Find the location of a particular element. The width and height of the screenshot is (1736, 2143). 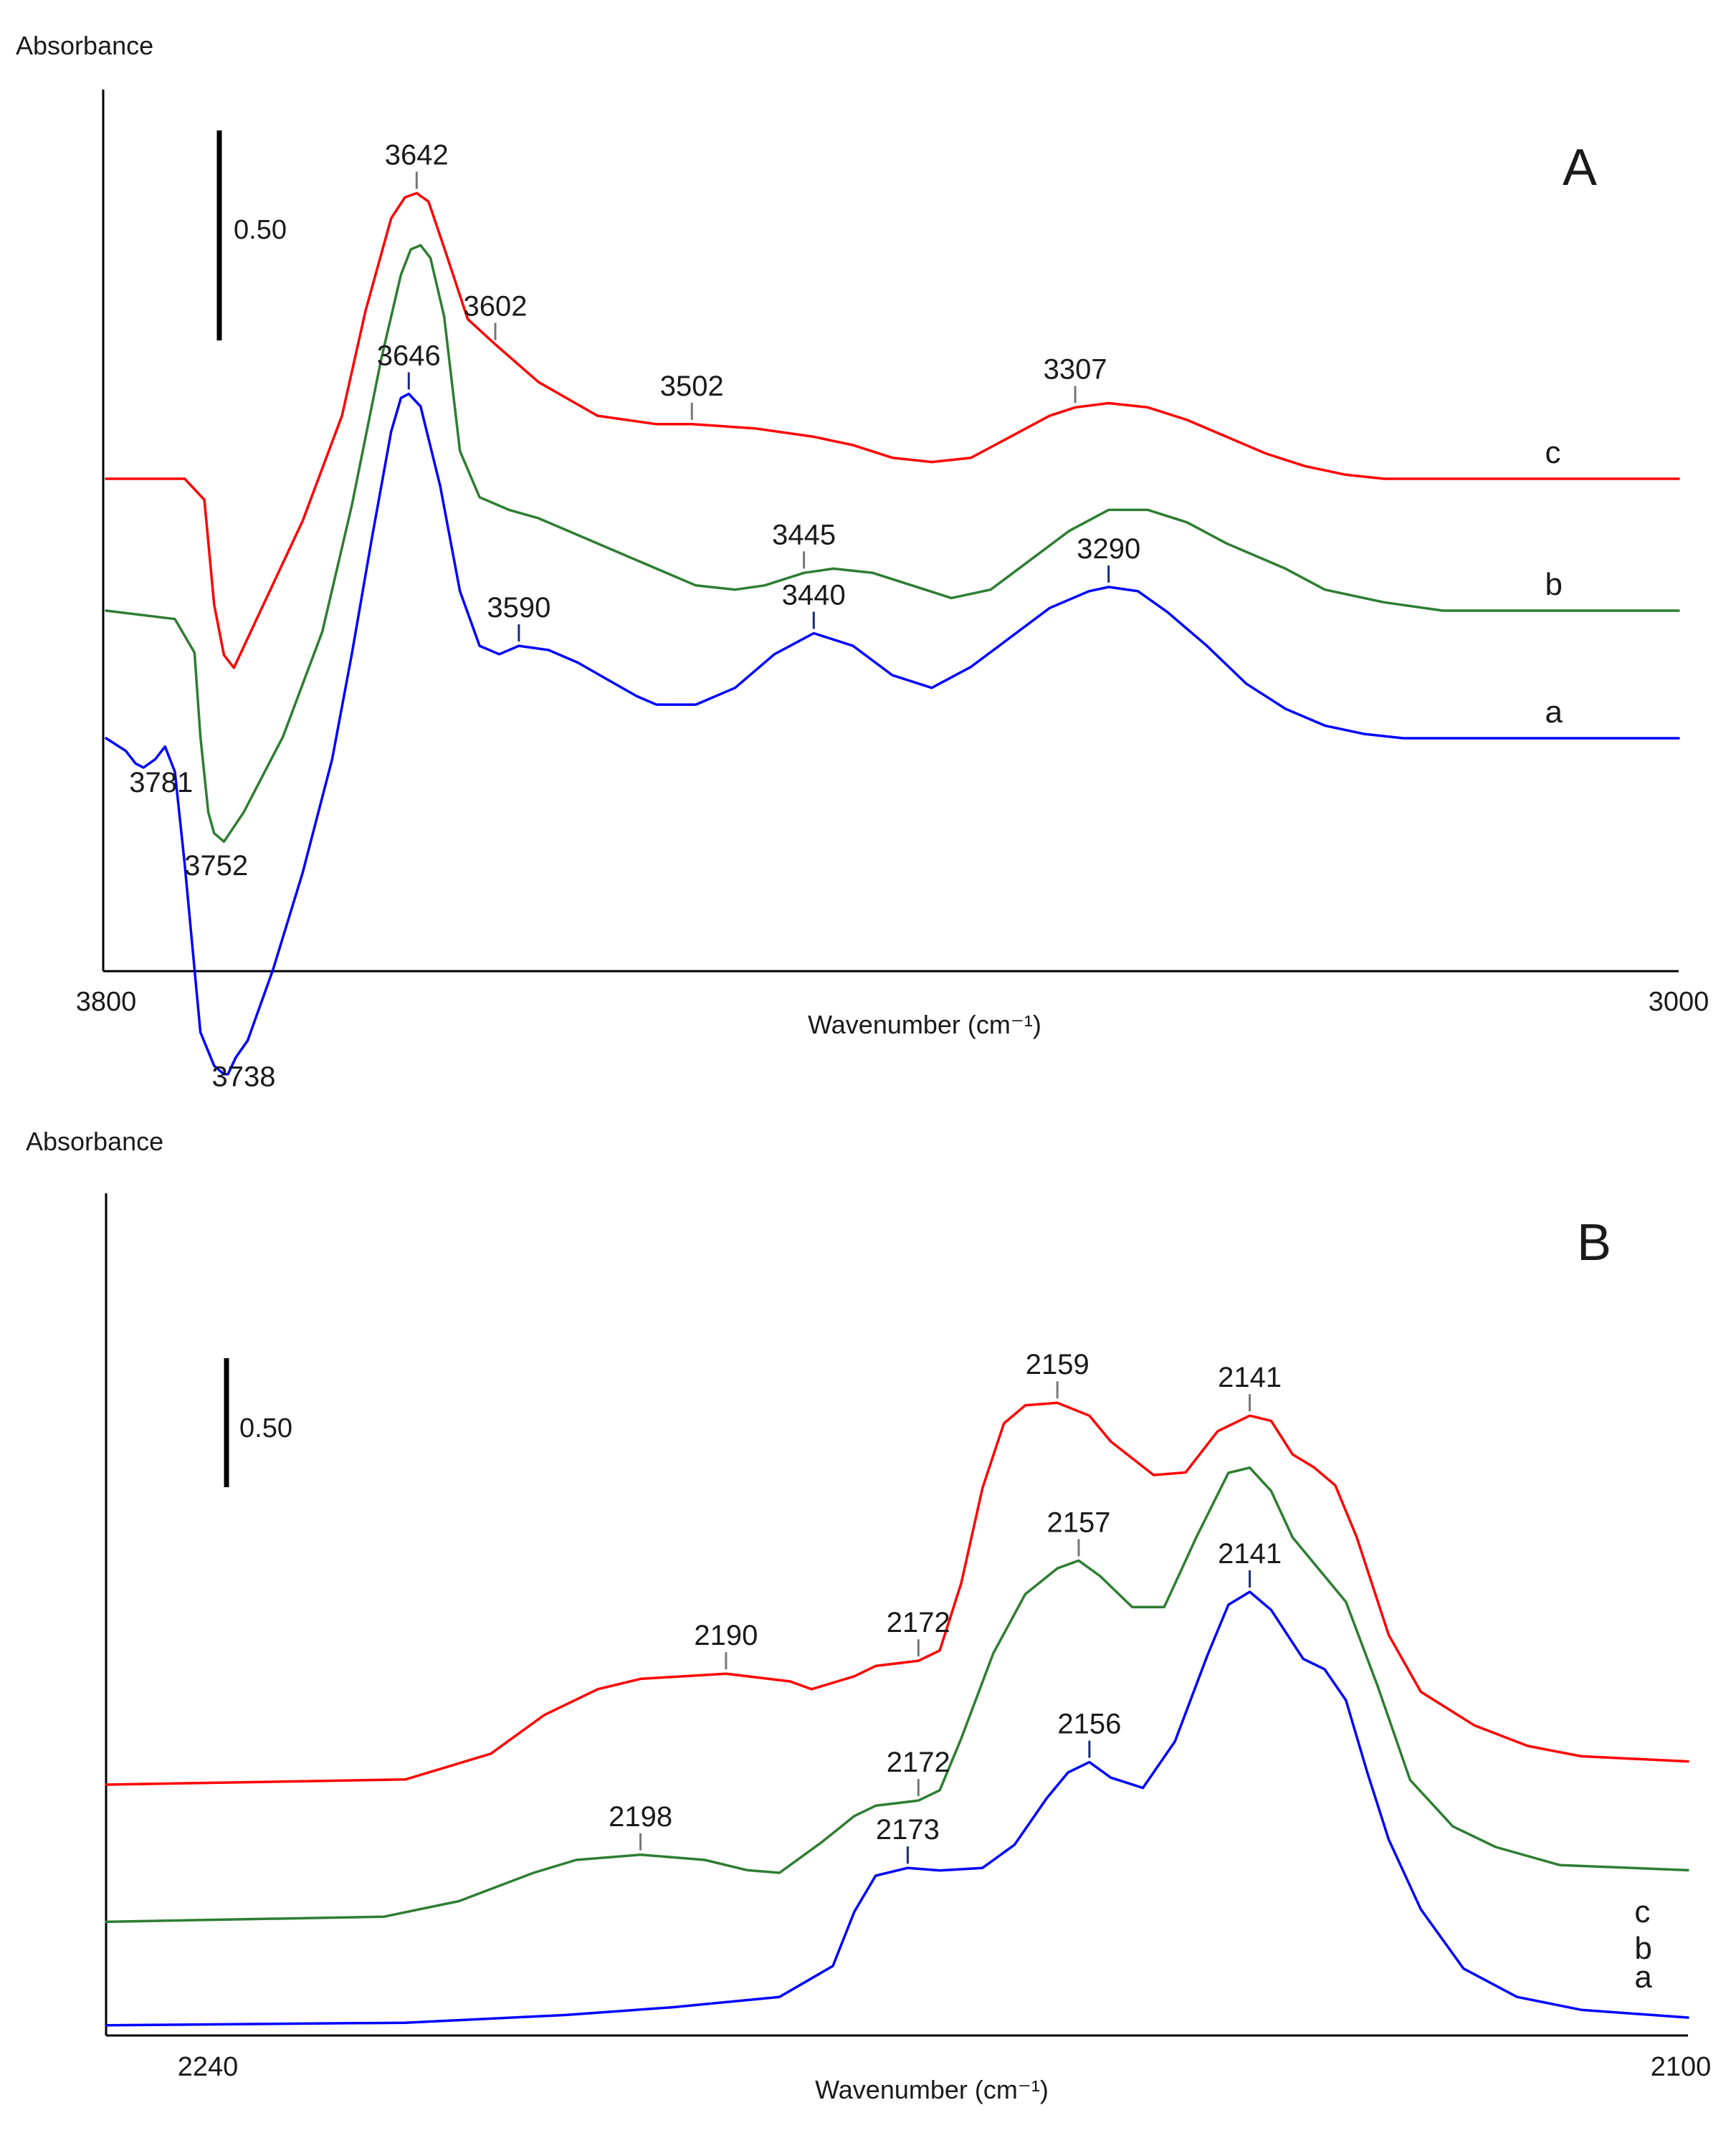

panel-a-x-tick-left: 3800 is located at coordinates (106, 1002).